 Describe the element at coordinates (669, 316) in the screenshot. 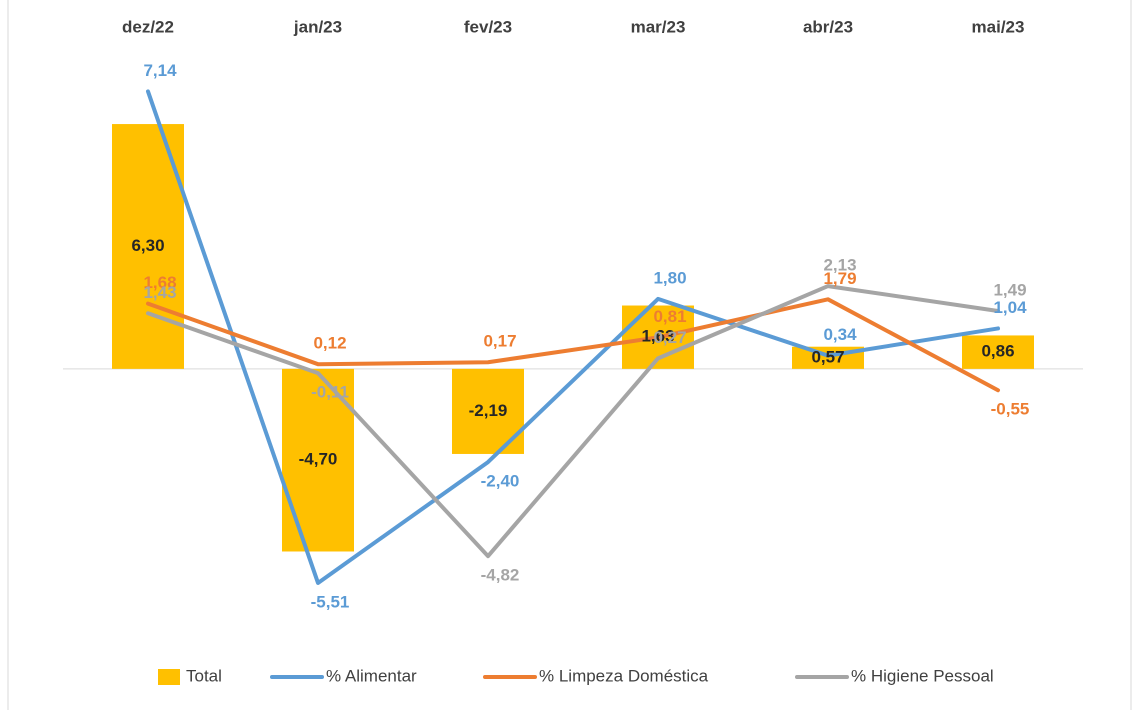

I see `data-label: 0,81` at that location.